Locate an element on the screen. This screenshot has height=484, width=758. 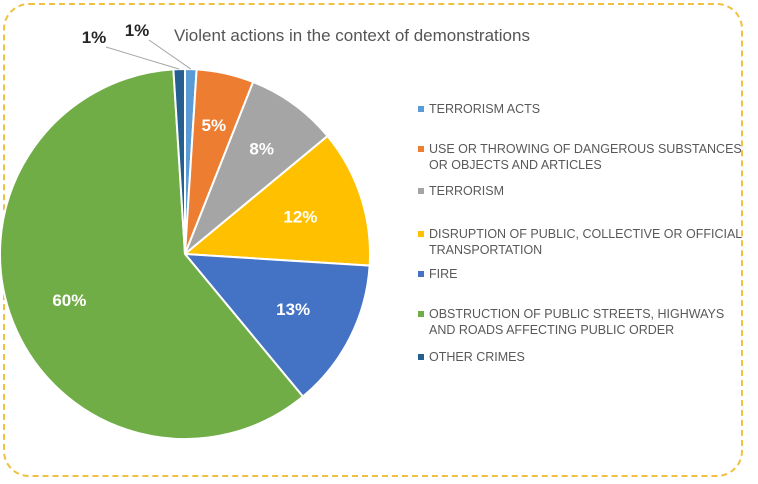
data-label-obstruction-of-public-streets-highways-and-roads-affecting-public-order: 60% is located at coordinates (69, 300).